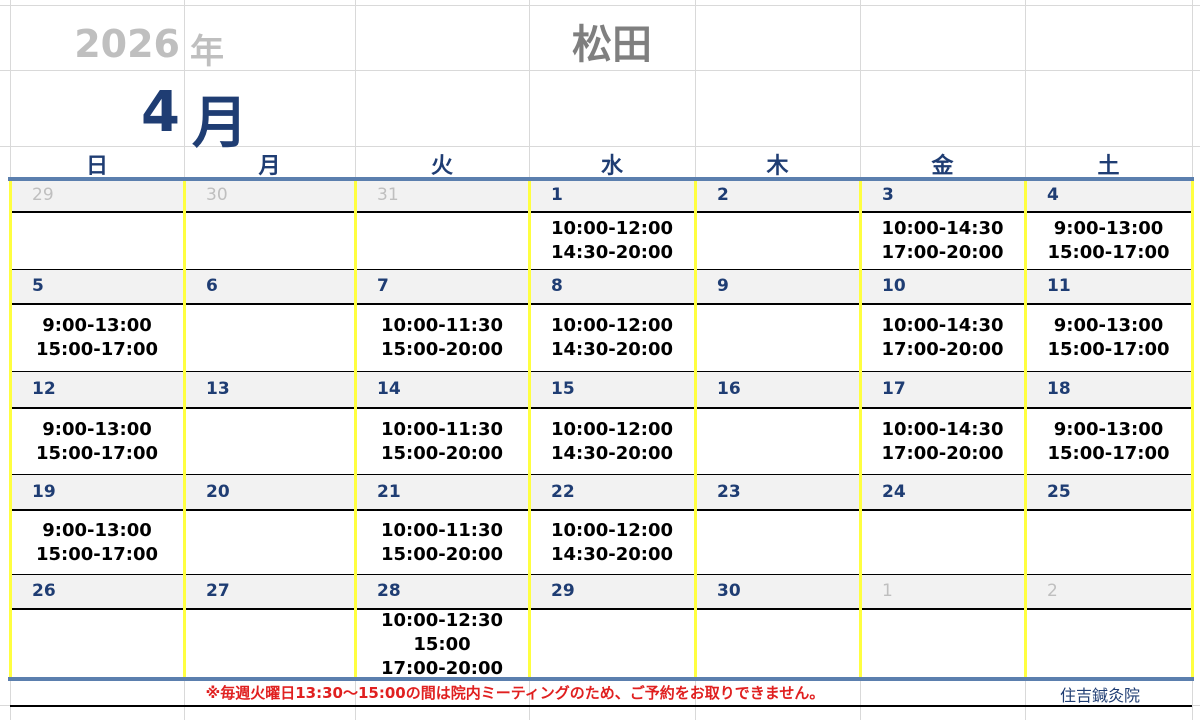  I want to click on day-cell: 16, so click(777, 423).